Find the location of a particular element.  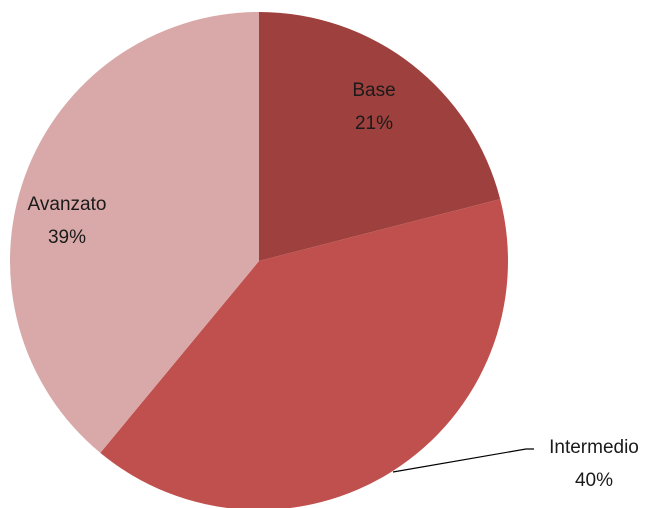

slice-label-base: Base is located at coordinates (373, 90).